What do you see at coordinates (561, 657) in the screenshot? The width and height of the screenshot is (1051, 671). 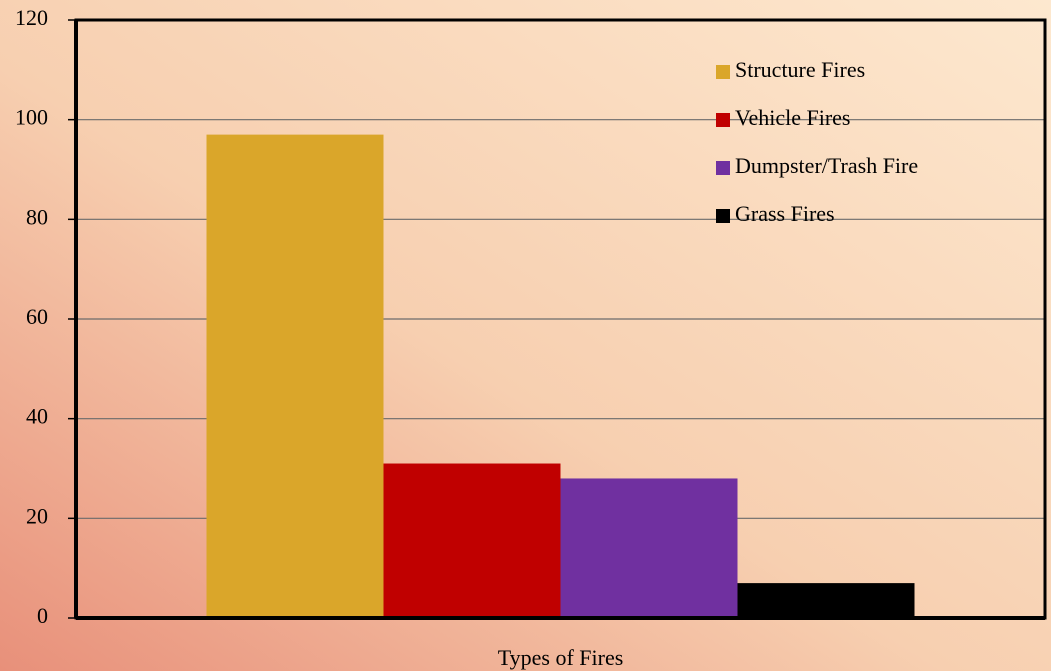 I see `x-axis-label: Types of Fires` at bounding box center [561, 657].